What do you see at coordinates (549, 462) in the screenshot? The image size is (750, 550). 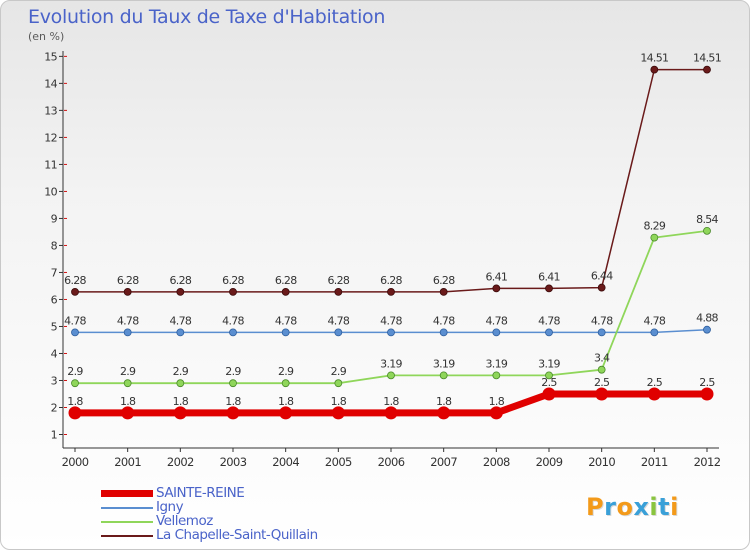 I see `x-tick-label: 2009` at bounding box center [549, 462].